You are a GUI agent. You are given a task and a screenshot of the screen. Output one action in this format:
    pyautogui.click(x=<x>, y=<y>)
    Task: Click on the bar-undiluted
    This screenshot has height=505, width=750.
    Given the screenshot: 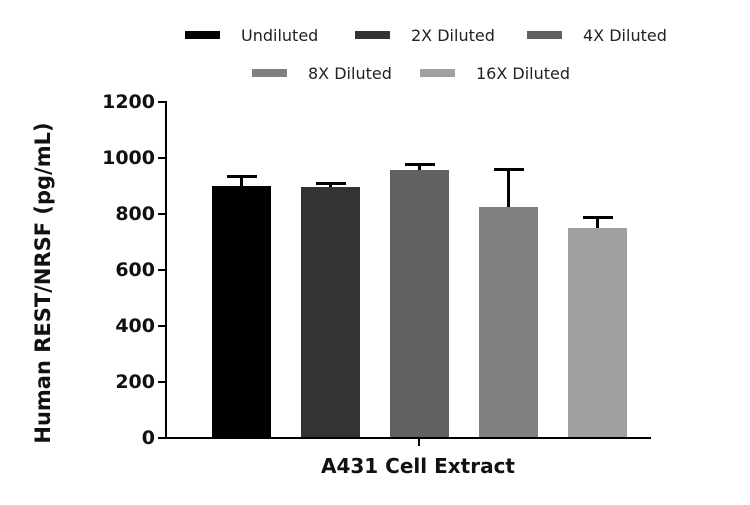 What is the action you would take?
    pyautogui.click(x=241, y=311)
    